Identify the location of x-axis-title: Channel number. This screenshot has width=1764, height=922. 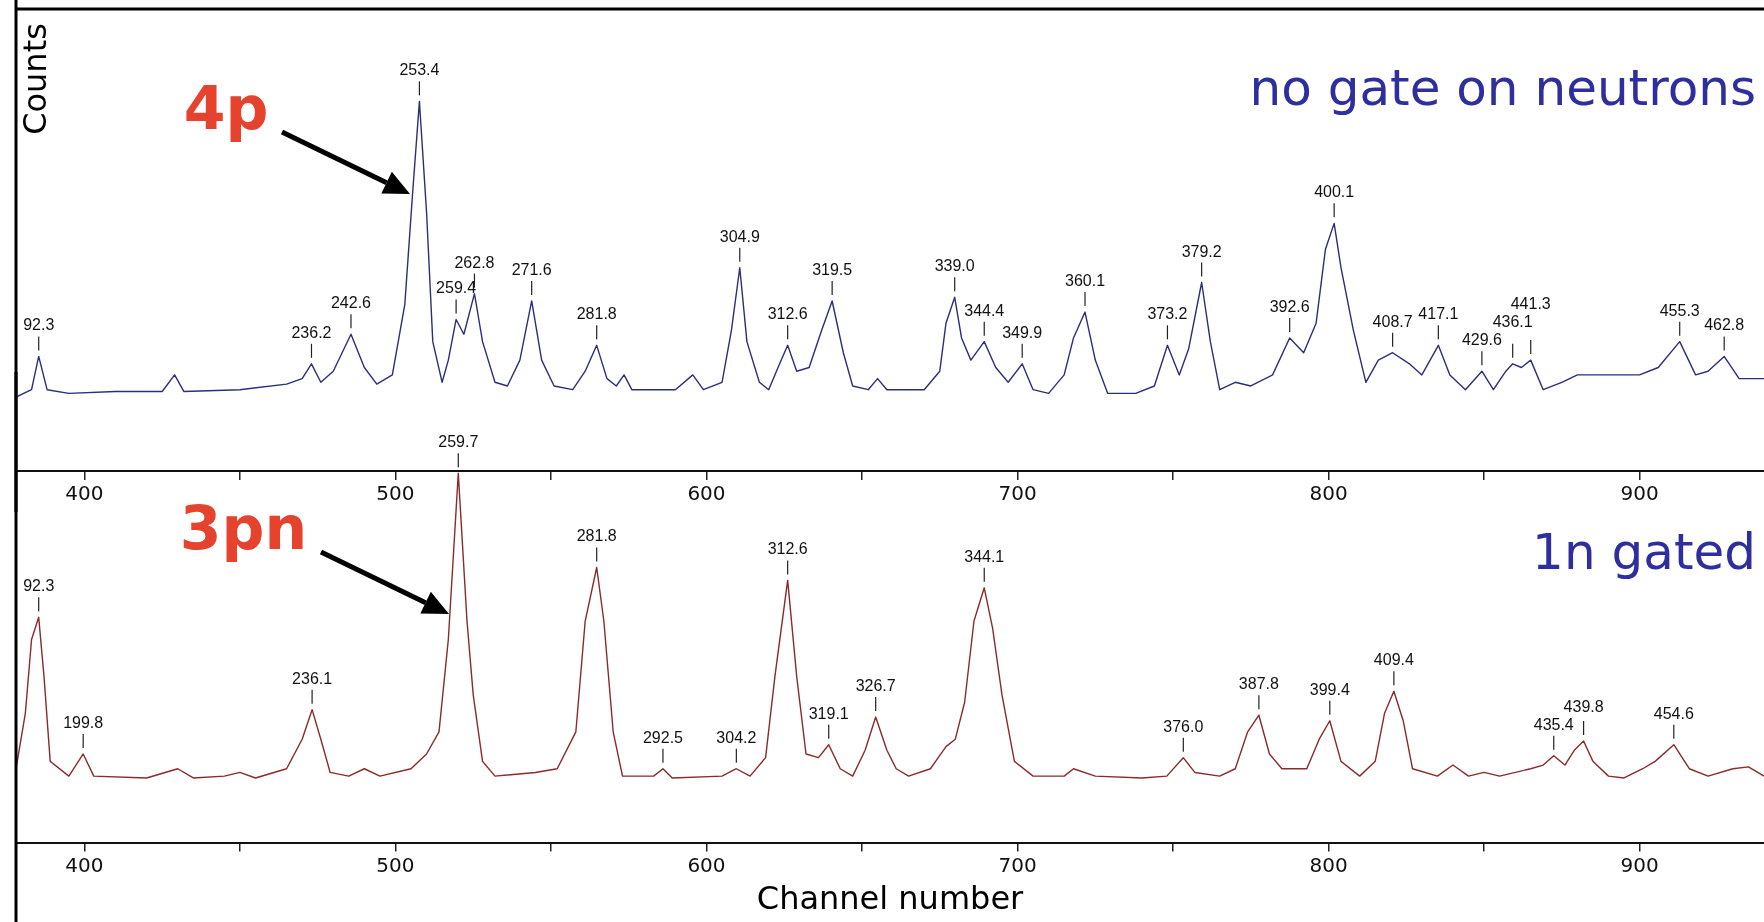
(890, 898).